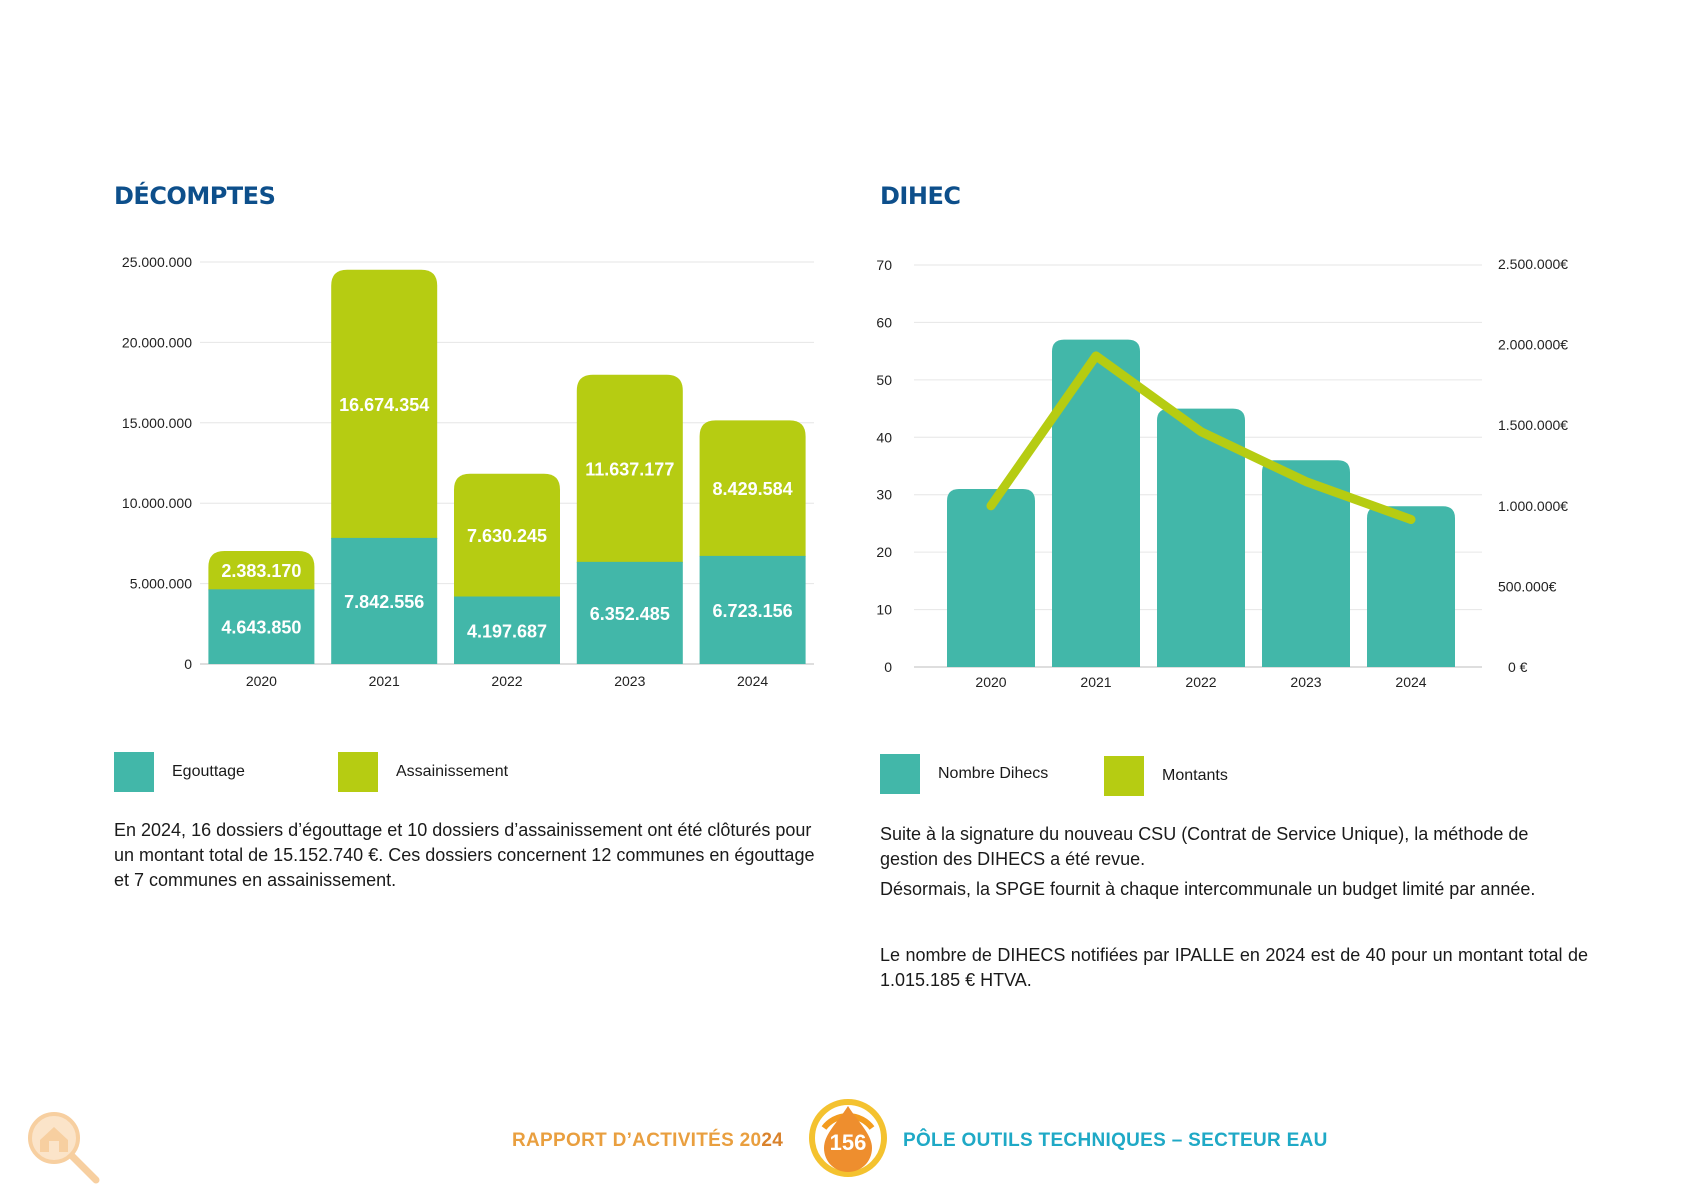 The width and height of the screenshot is (1684, 1191). I want to click on data-label-egouttage: 6.723.156, so click(753, 611).